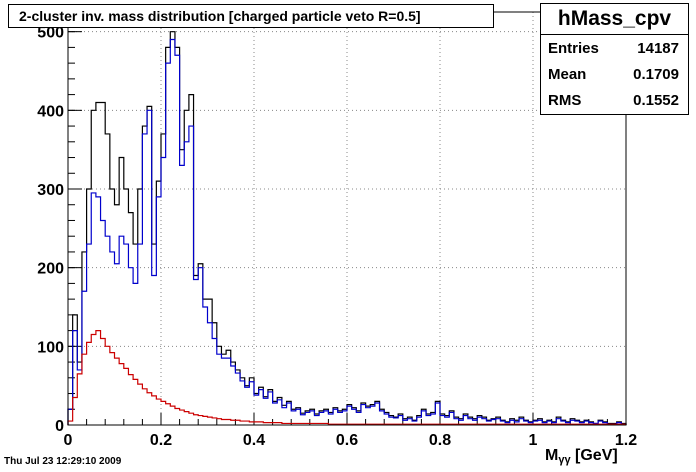 The image size is (696, 472). Describe the element at coordinates (347, 440) in the screenshot. I see `x-tick-label: 0.6` at that location.